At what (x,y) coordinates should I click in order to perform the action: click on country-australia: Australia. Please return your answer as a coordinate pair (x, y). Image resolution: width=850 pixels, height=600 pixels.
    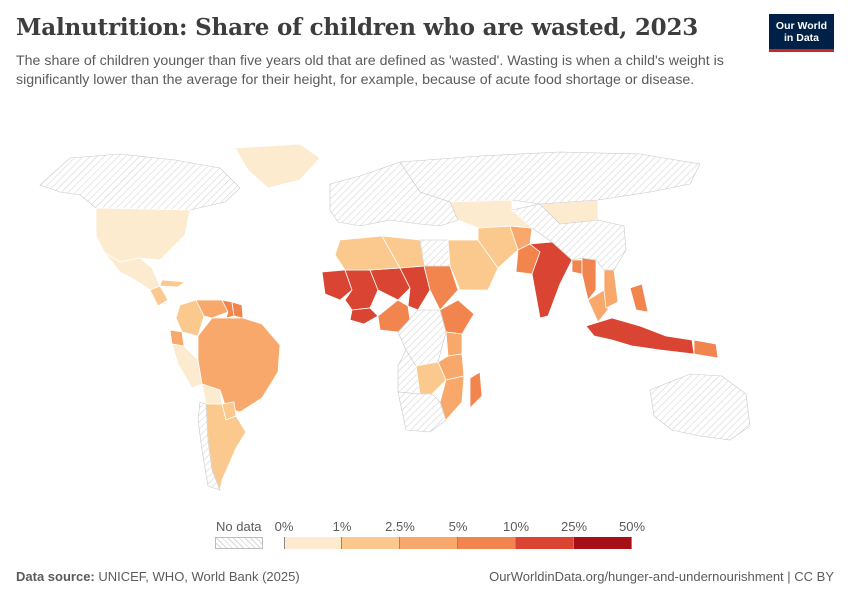
    Looking at the image, I should click on (700, 407).